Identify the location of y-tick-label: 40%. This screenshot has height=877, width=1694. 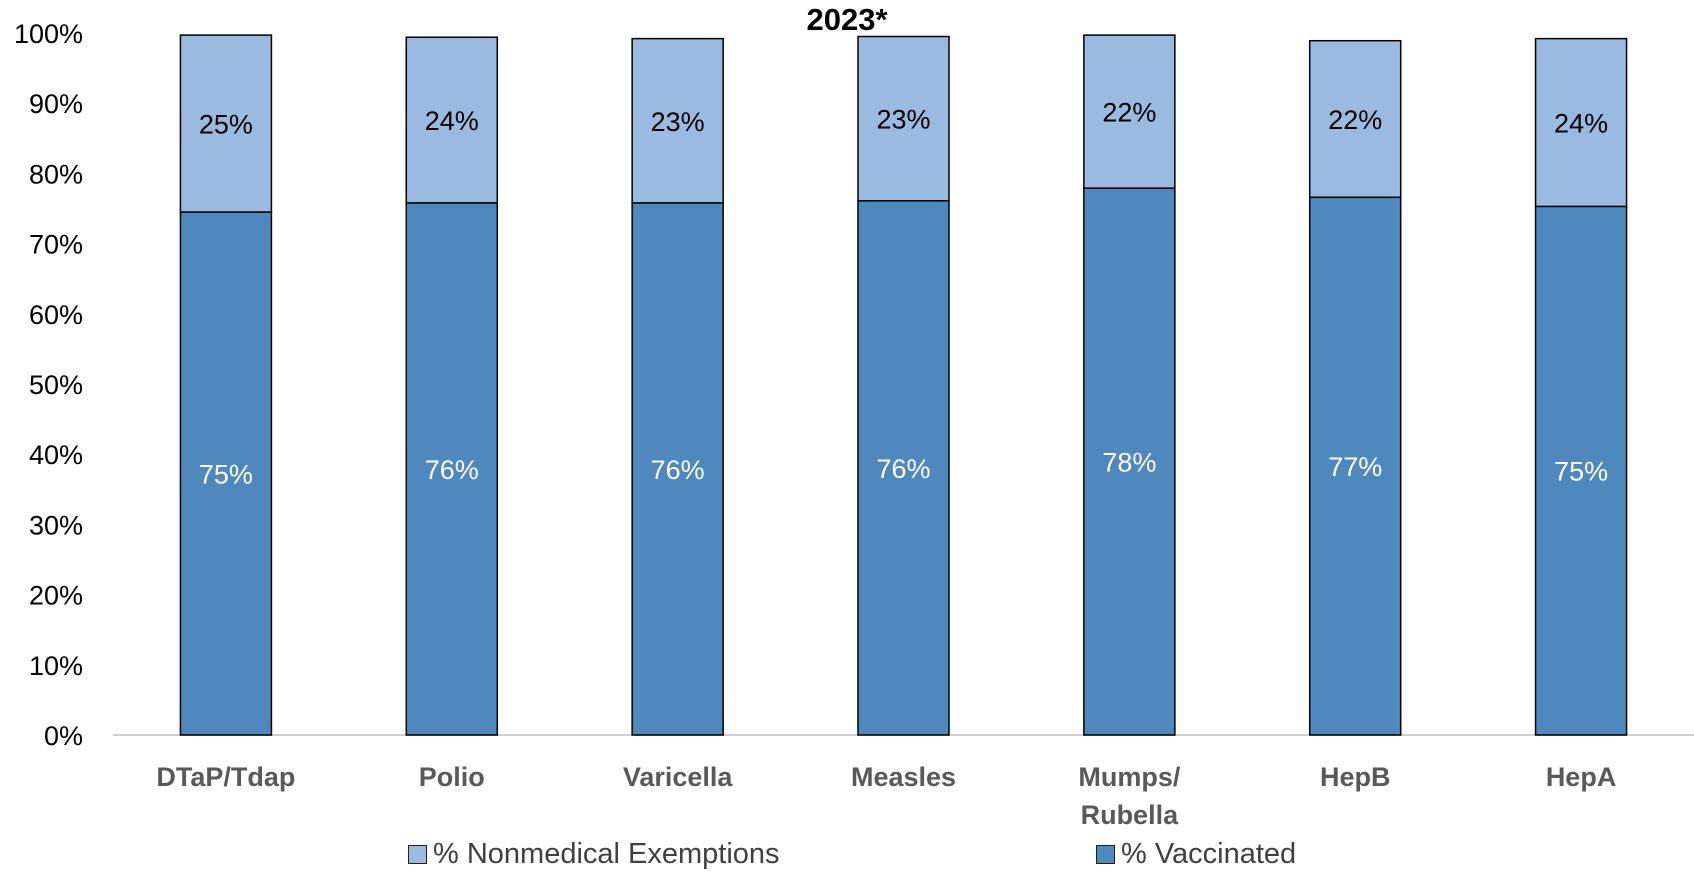
(56, 455).